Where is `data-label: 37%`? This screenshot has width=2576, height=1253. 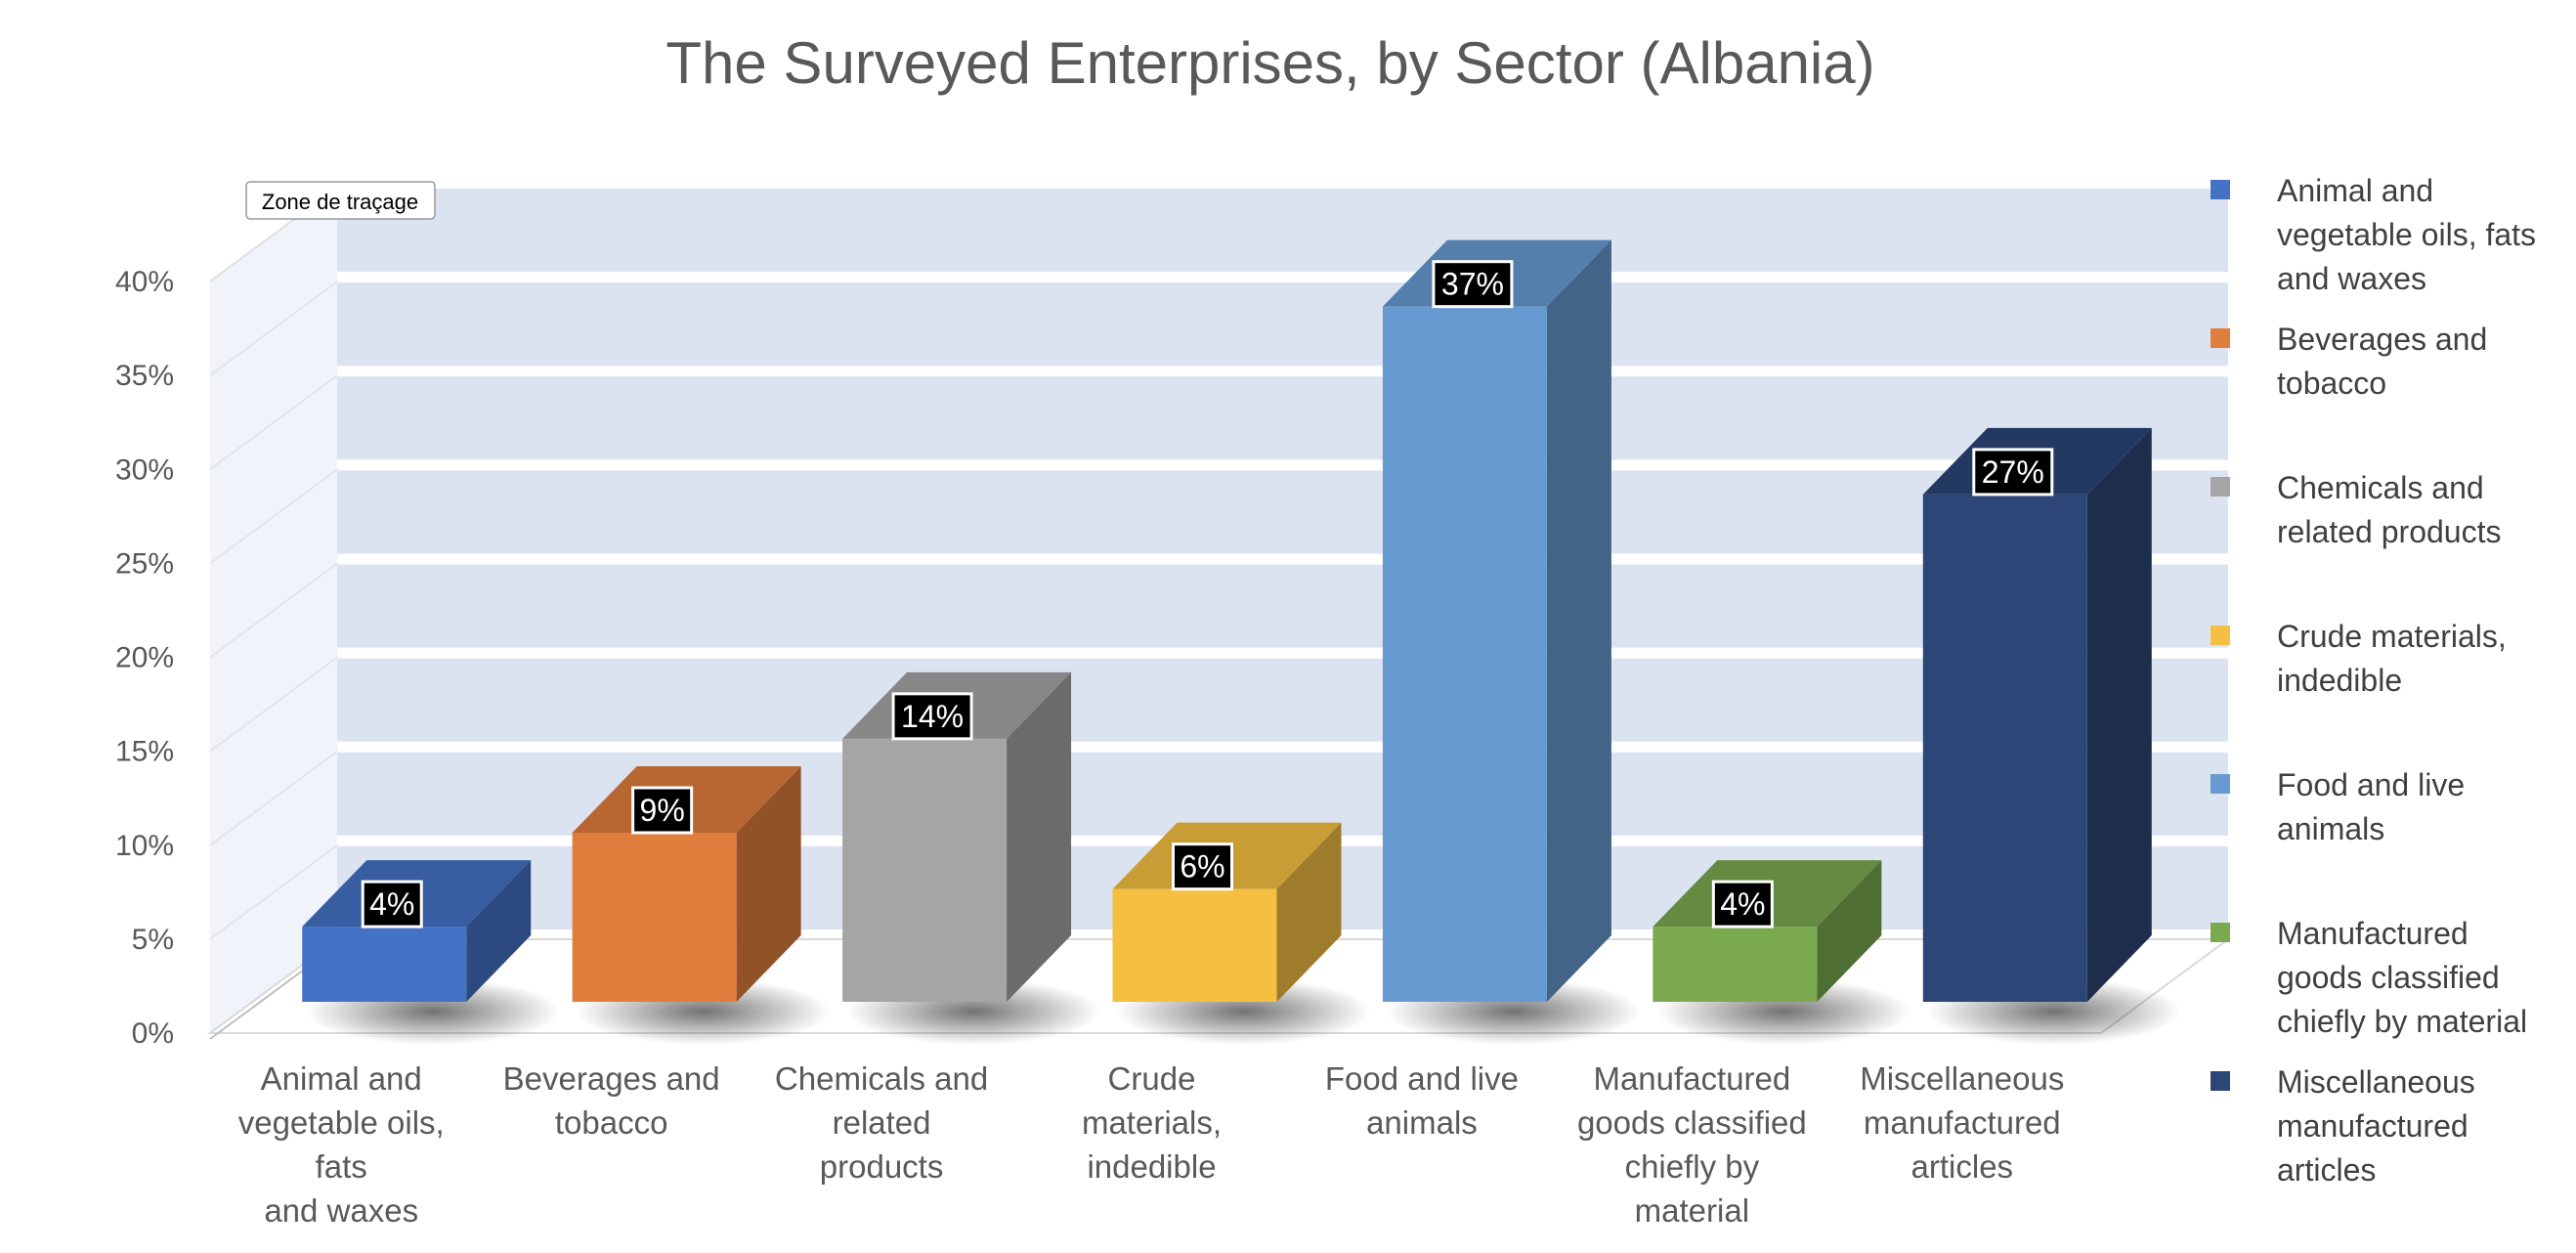 data-label: 37% is located at coordinates (1473, 284).